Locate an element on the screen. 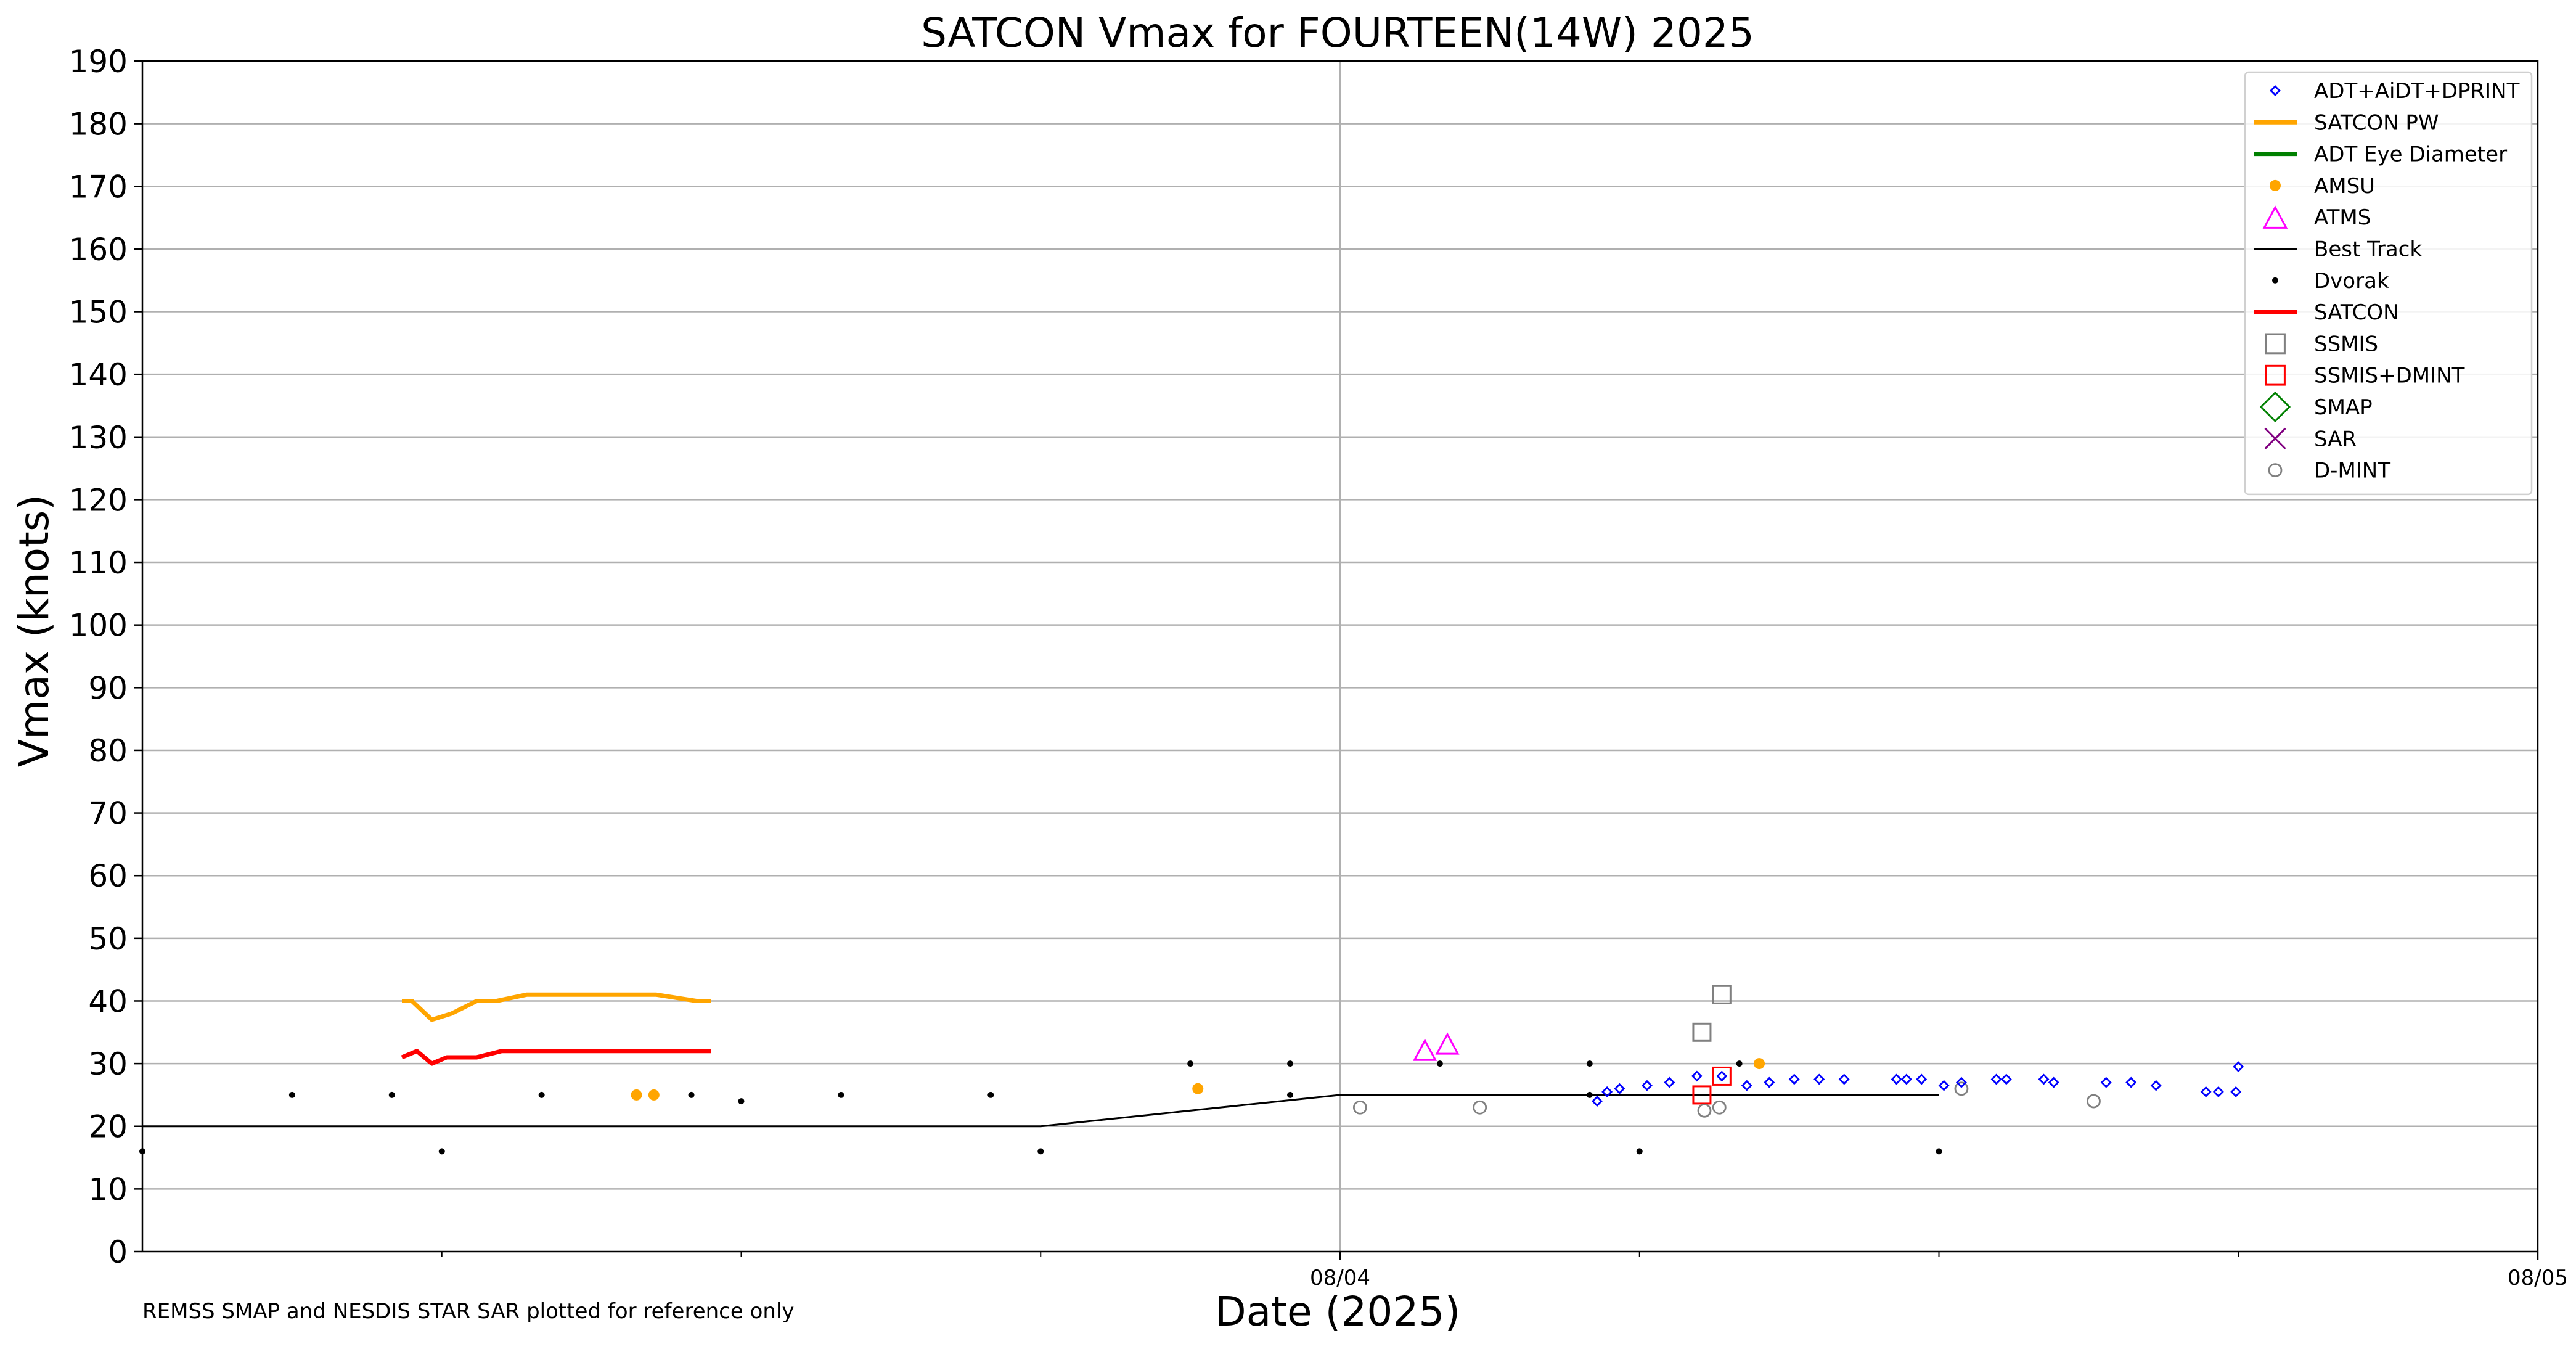 This screenshot has height=1349, width=2576. y-tick-label: 70 is located at coordinates (108, 814).